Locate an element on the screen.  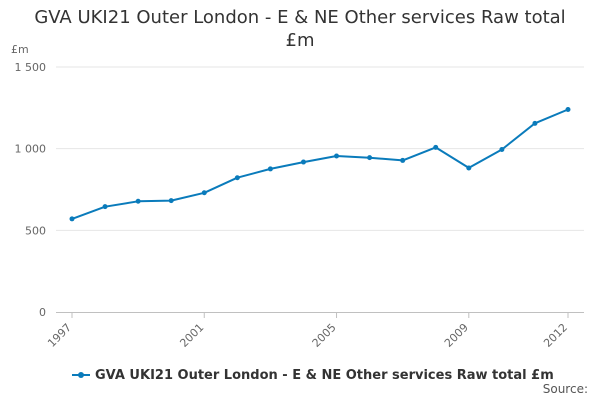
y-tick-label: 500 is located at coordinates (35, 230).